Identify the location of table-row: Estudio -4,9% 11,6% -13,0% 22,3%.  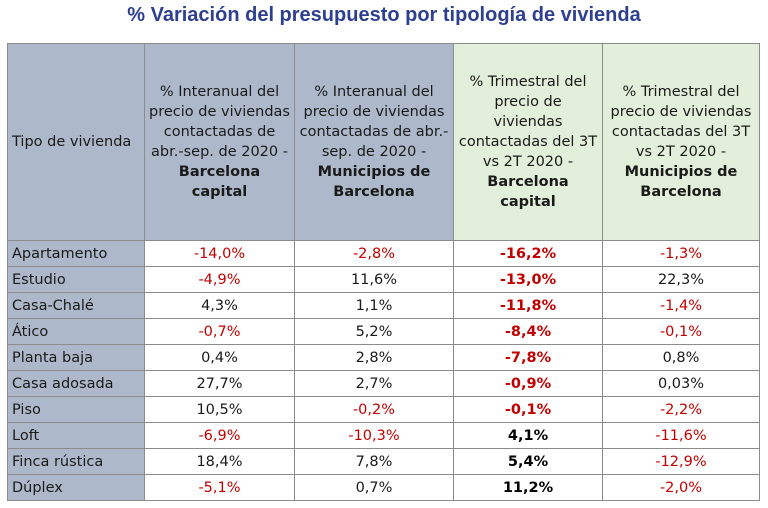
(383, 279).